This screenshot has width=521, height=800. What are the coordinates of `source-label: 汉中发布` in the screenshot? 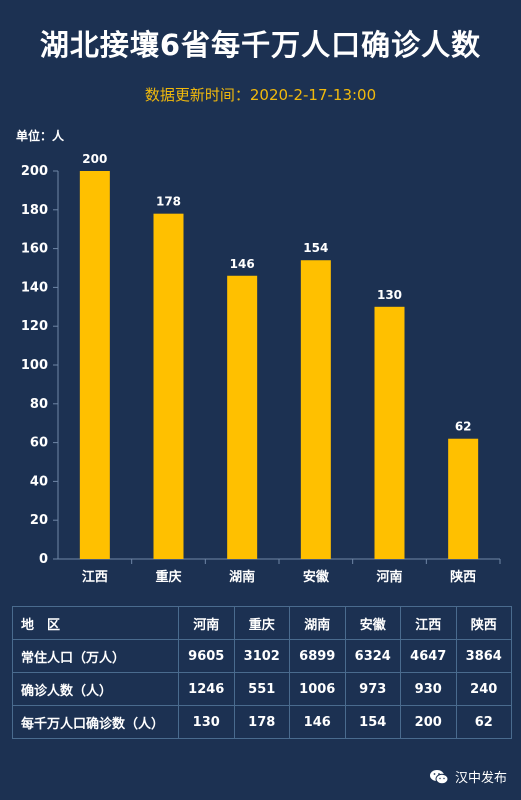 It's located at (480, 778).